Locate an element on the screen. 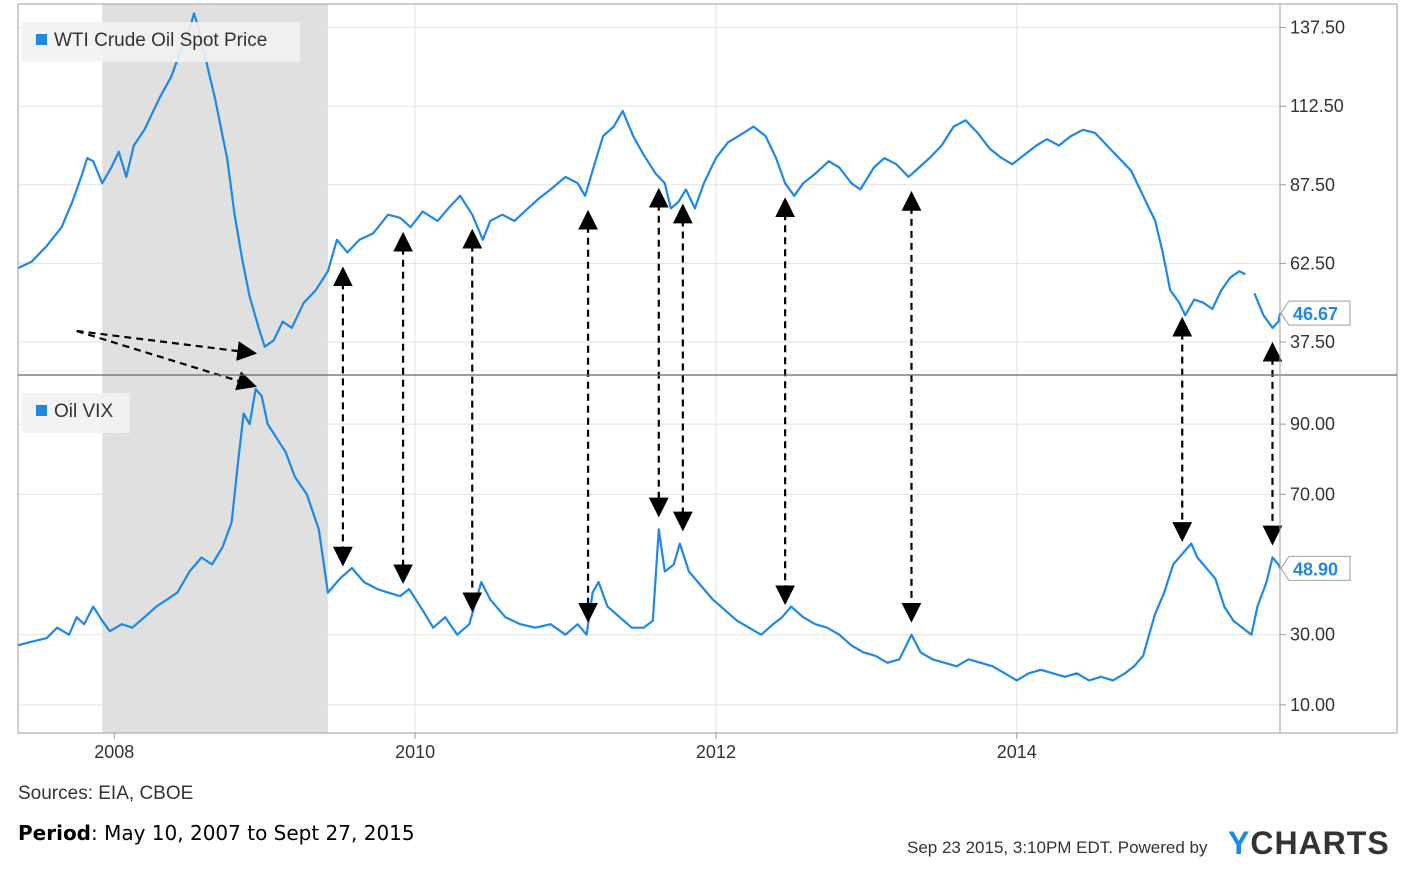 Image resolution: width=1415 pixels, height=870 pixels. y-tick-label: 62.50 is located at coordinates (1312, 263).